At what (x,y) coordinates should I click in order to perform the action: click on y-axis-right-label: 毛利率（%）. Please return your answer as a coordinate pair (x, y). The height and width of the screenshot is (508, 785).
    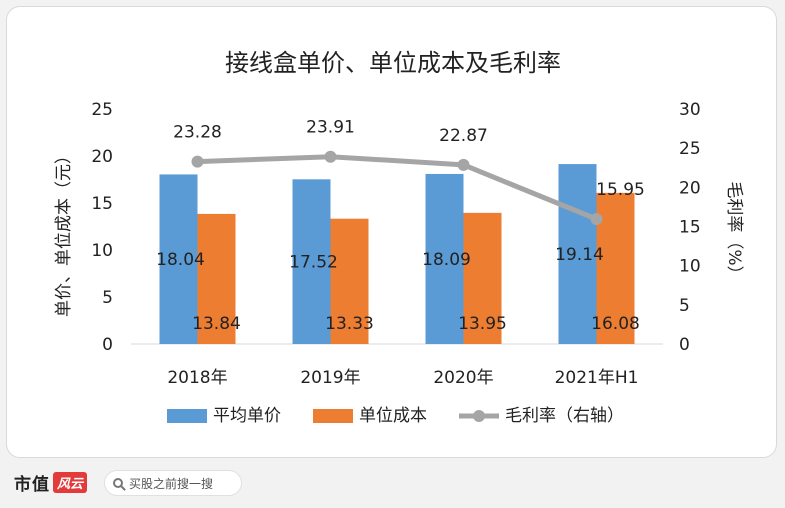
    Looking at the image, I should click on (734, 231).